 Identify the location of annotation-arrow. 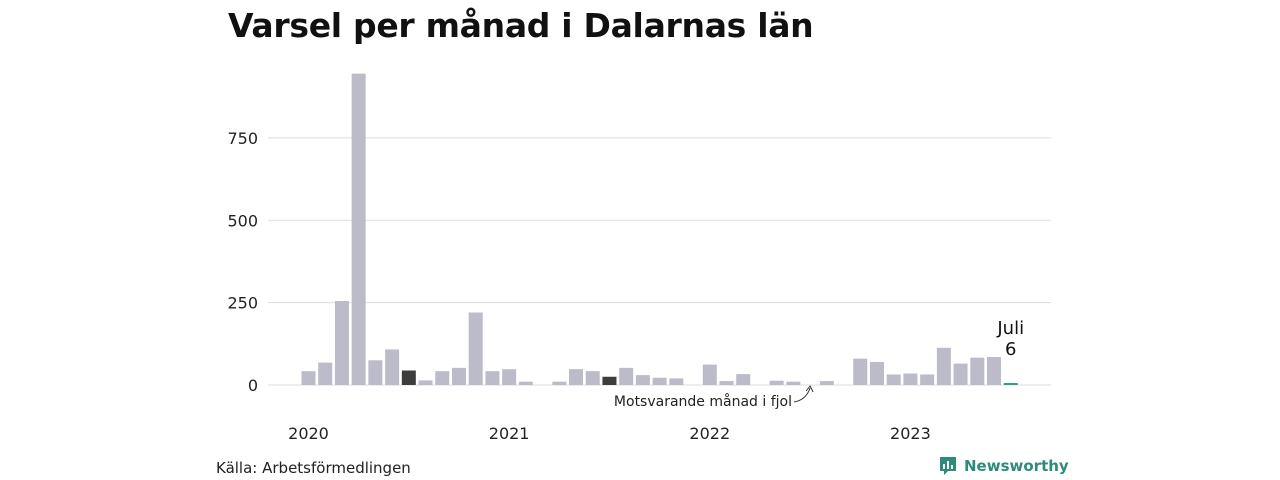
(802, 395).